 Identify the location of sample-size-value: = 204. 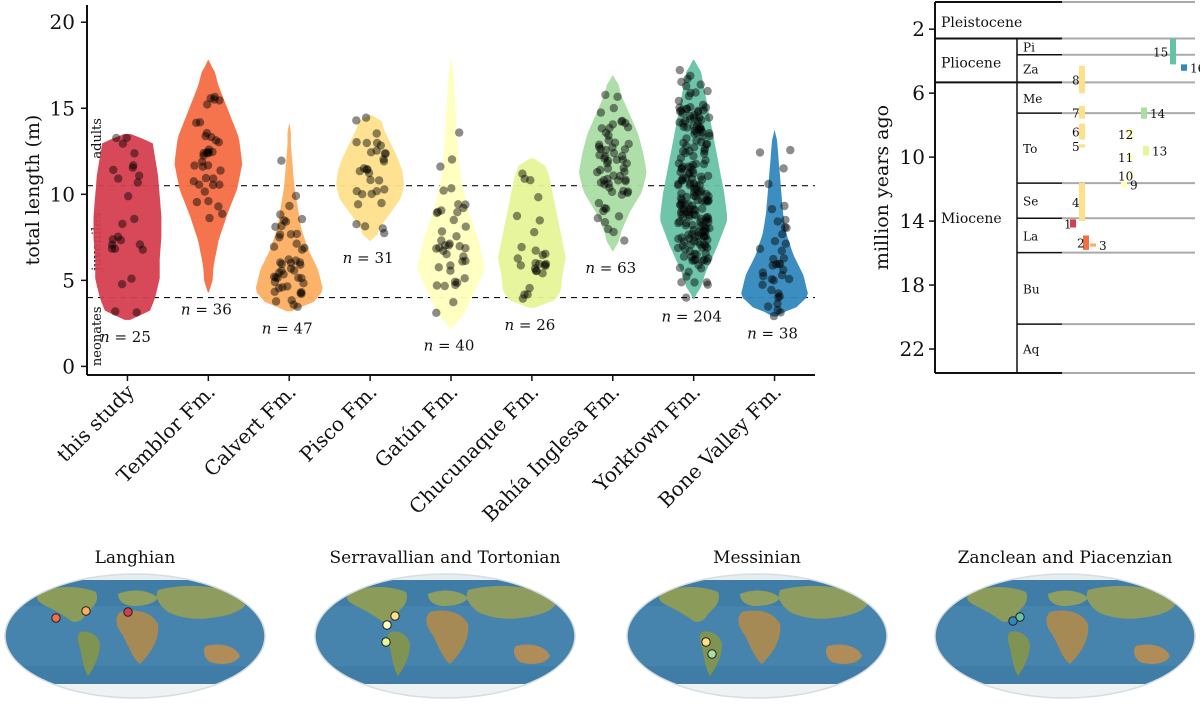
(696, 316).